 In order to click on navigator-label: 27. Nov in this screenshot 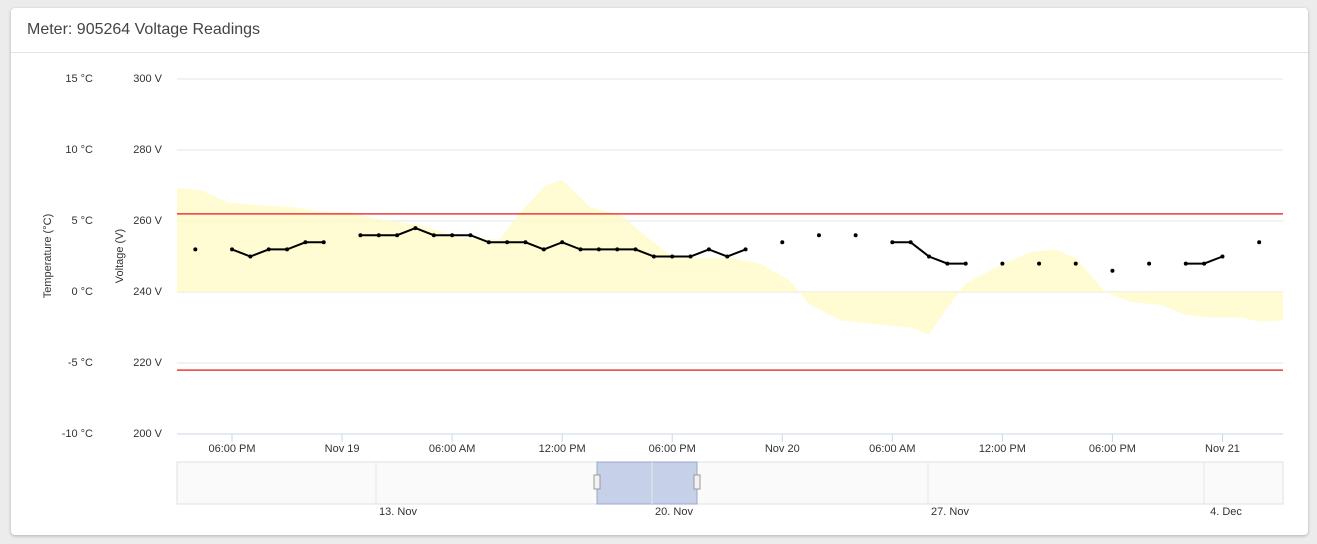, I will do `click(950, 512)`.